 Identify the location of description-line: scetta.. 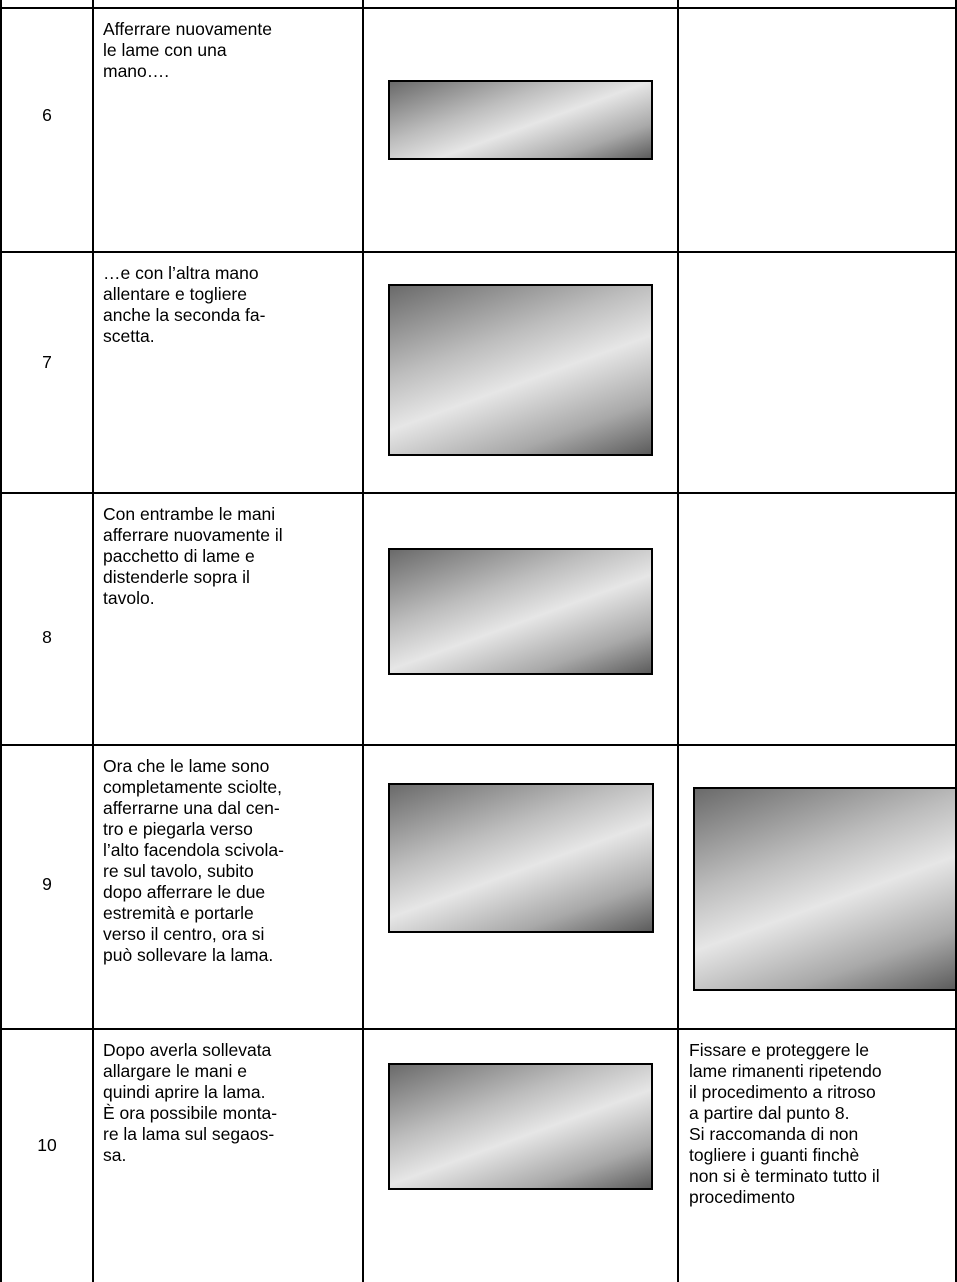
(129, 336).